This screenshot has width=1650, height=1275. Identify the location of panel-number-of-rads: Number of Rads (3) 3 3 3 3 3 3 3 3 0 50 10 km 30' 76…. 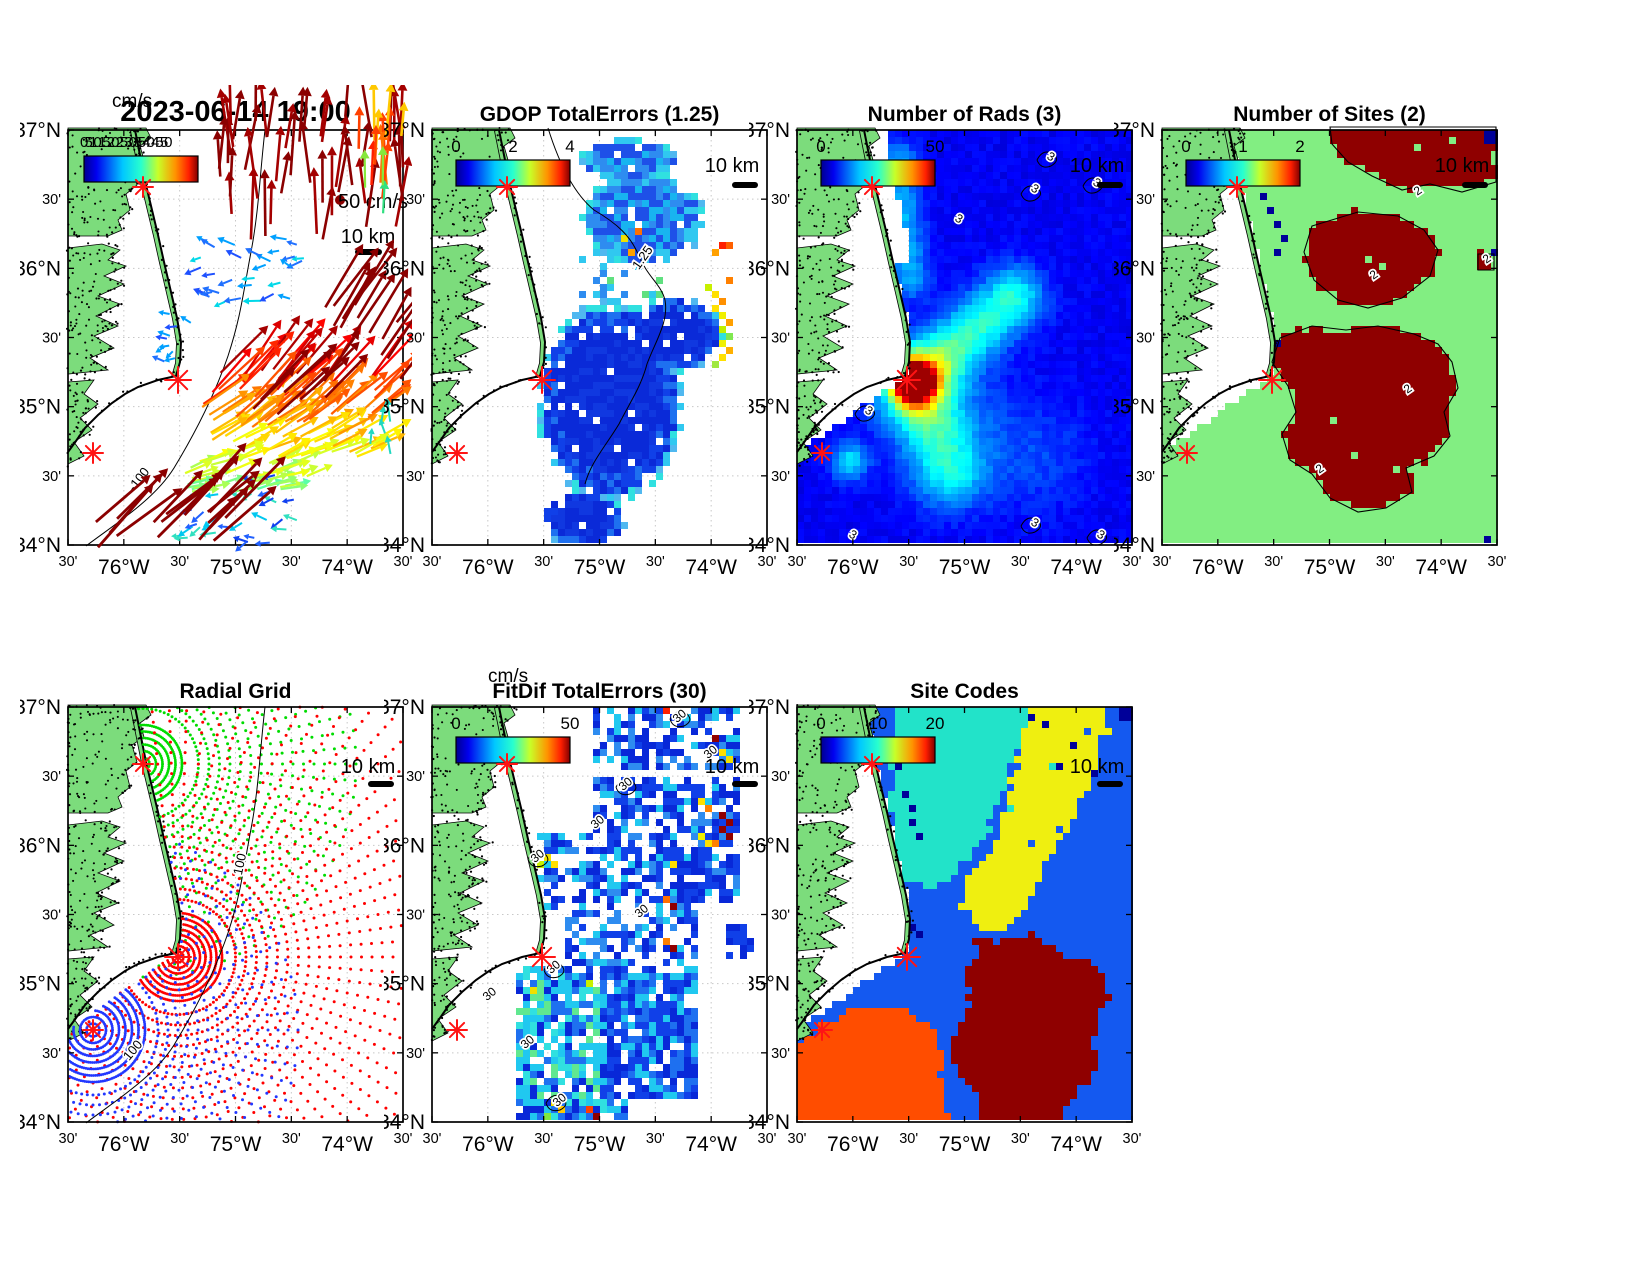
(945, 341).